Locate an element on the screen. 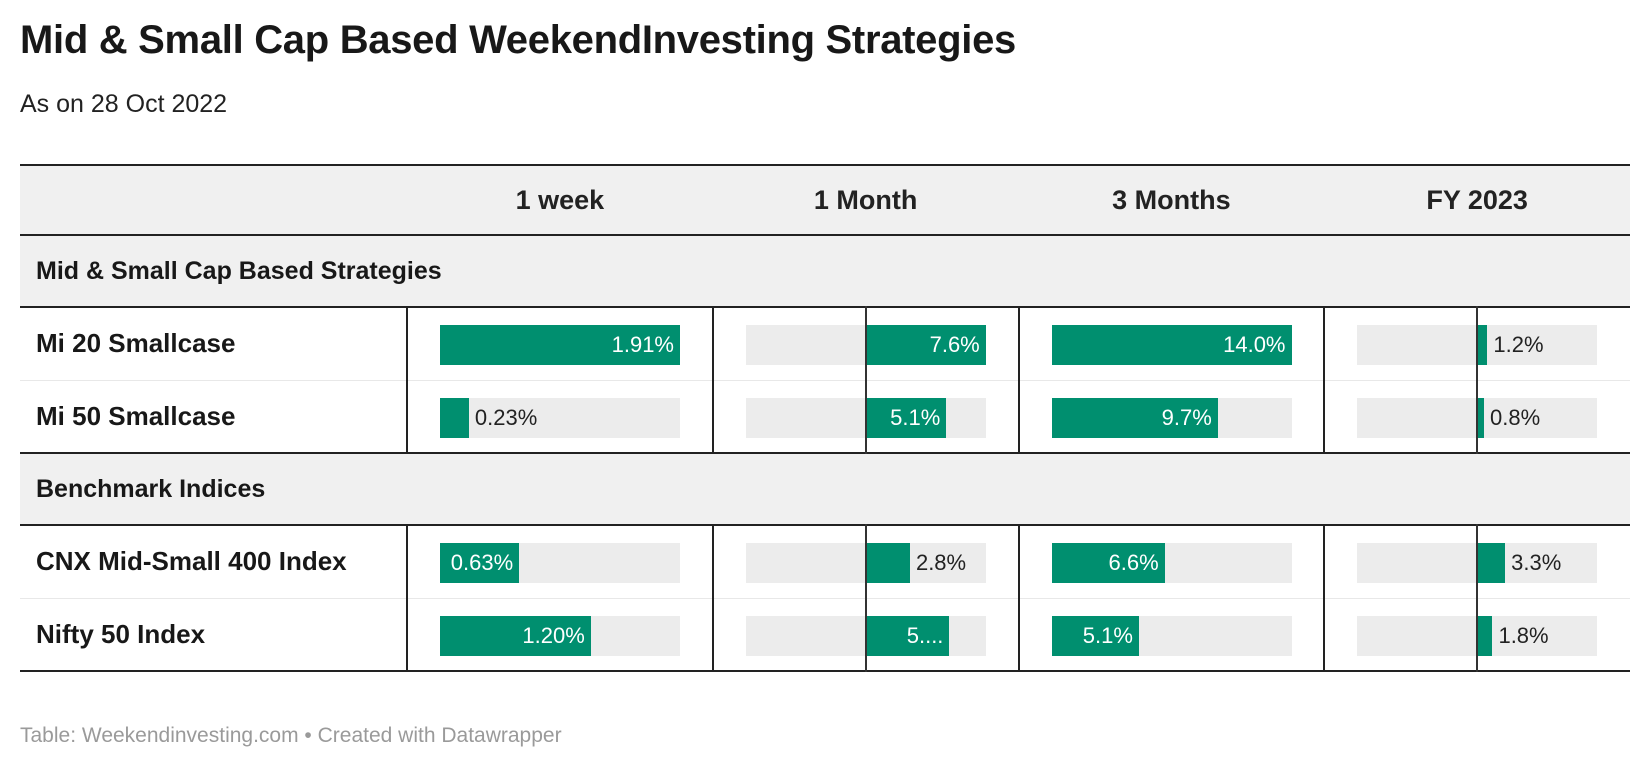 This screenshot has width=1650, height=770. bar-track: 14.0% is located at coordinates (1171, 345).